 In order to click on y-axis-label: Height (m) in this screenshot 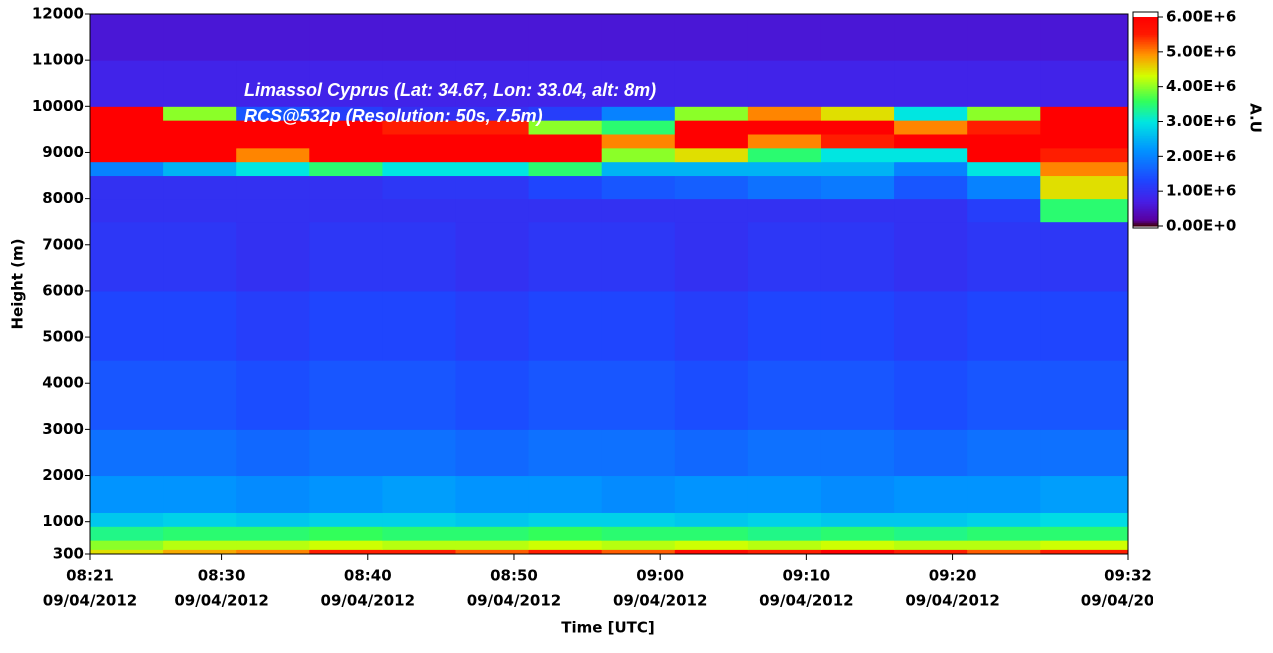, I will do `click(18, 283)`.